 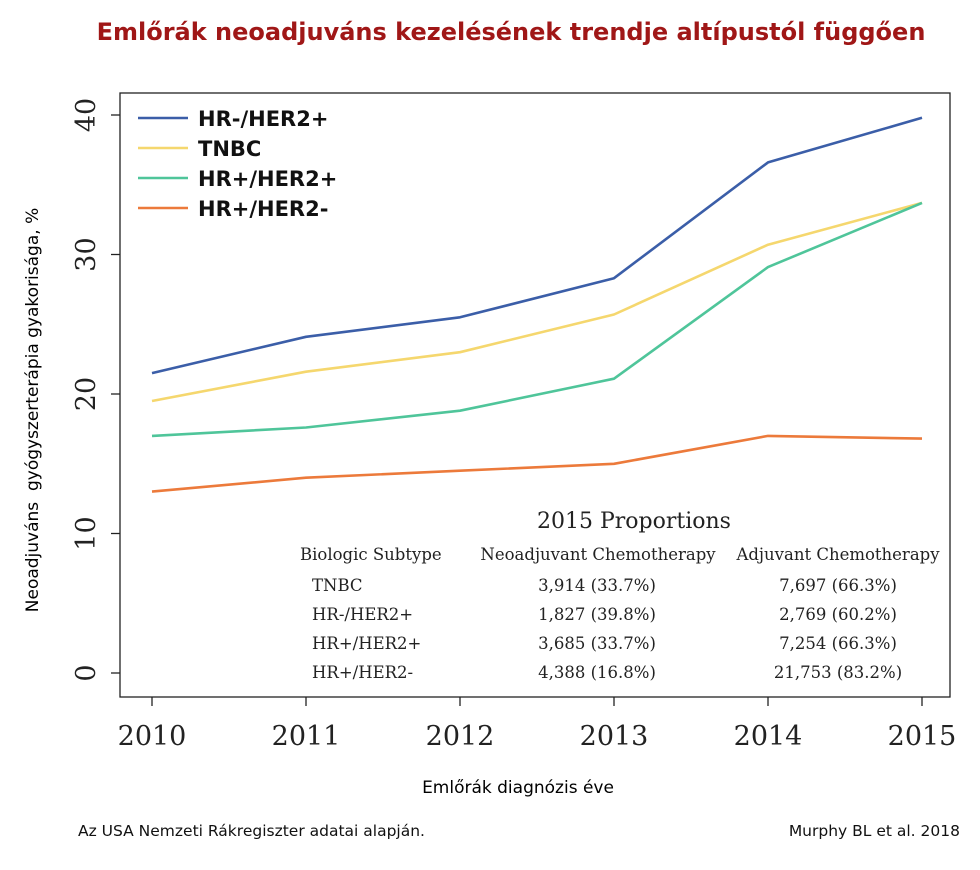 What do you see at coordinates (597, 614) in the screenshot?
I see `table-value-cell: 1,827 (39.8%)` at bounding box center [597, 614].